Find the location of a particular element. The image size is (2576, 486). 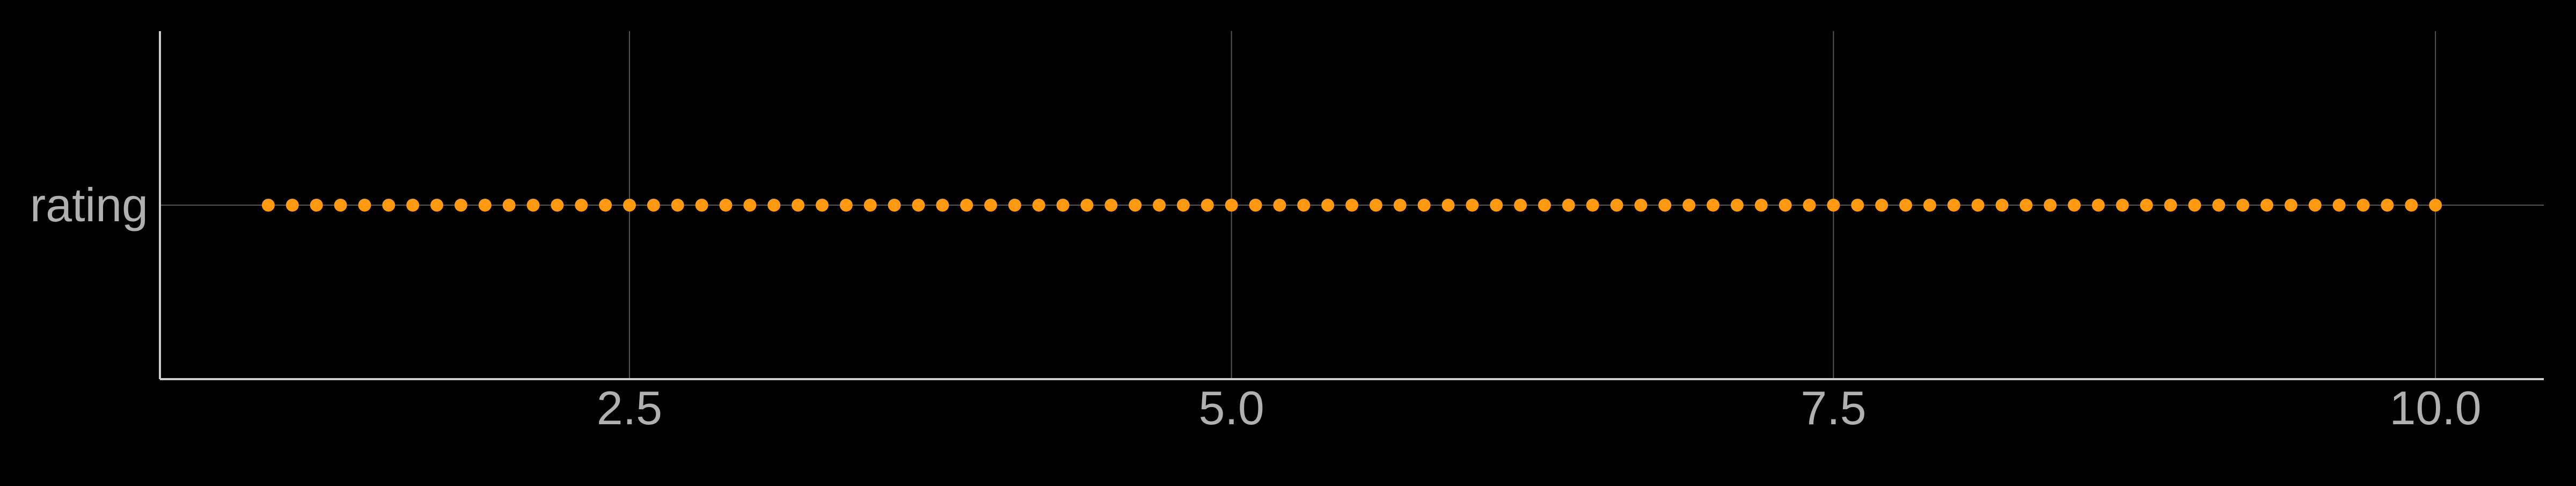

x-tick-label: 2.5 is located at coordinates (629, 407).